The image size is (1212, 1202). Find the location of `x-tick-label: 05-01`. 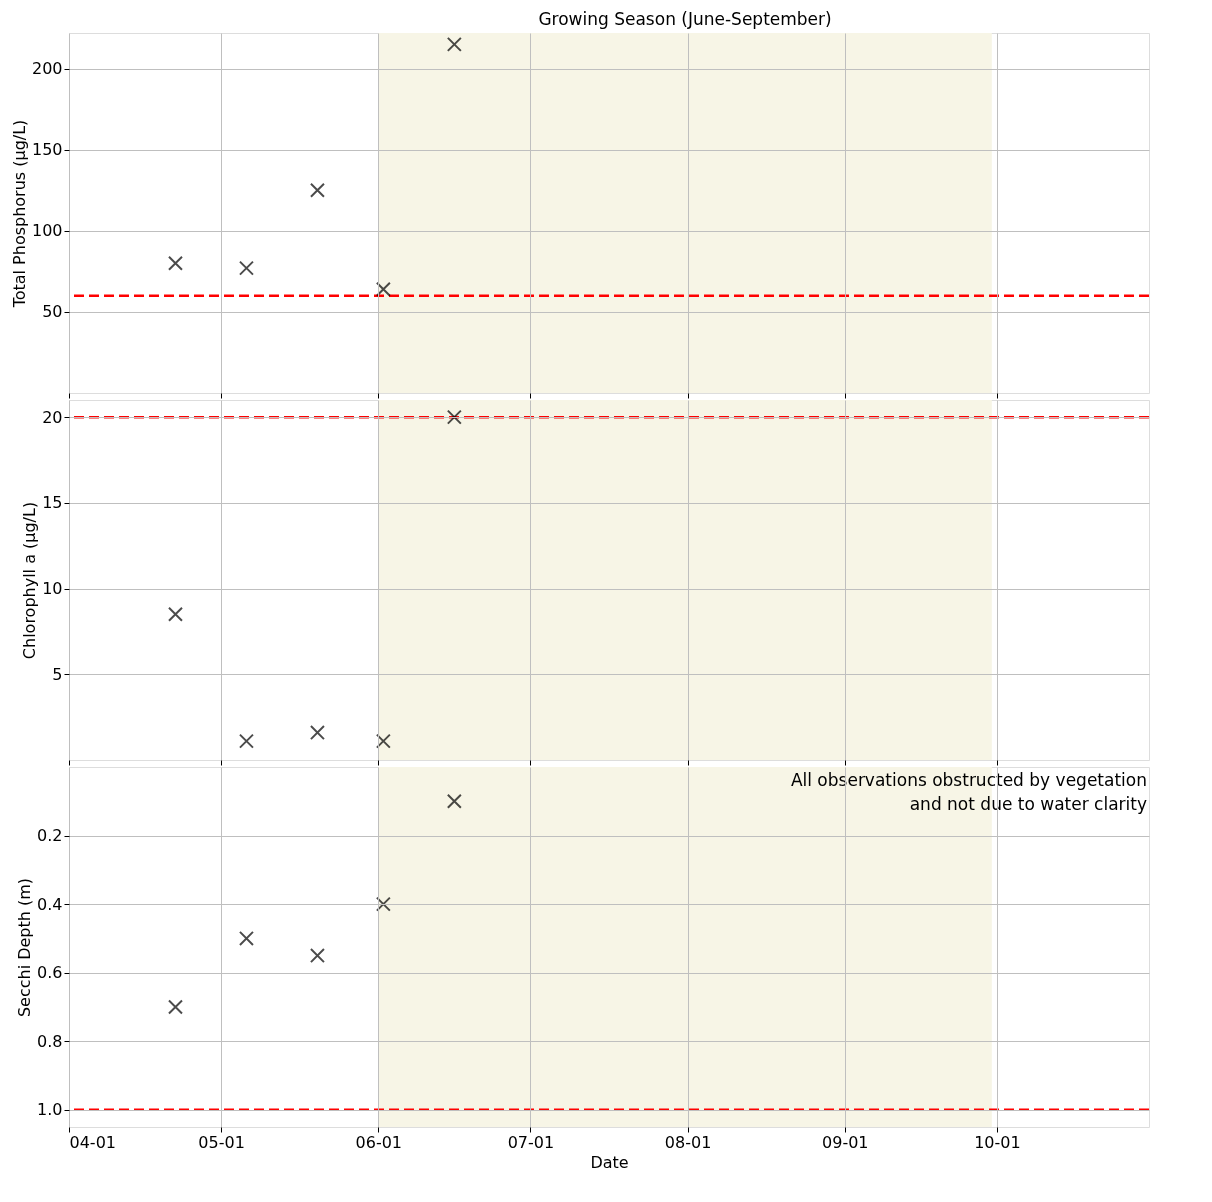

x-tick-label: 05-01 is located at coordinates (221, 1142).